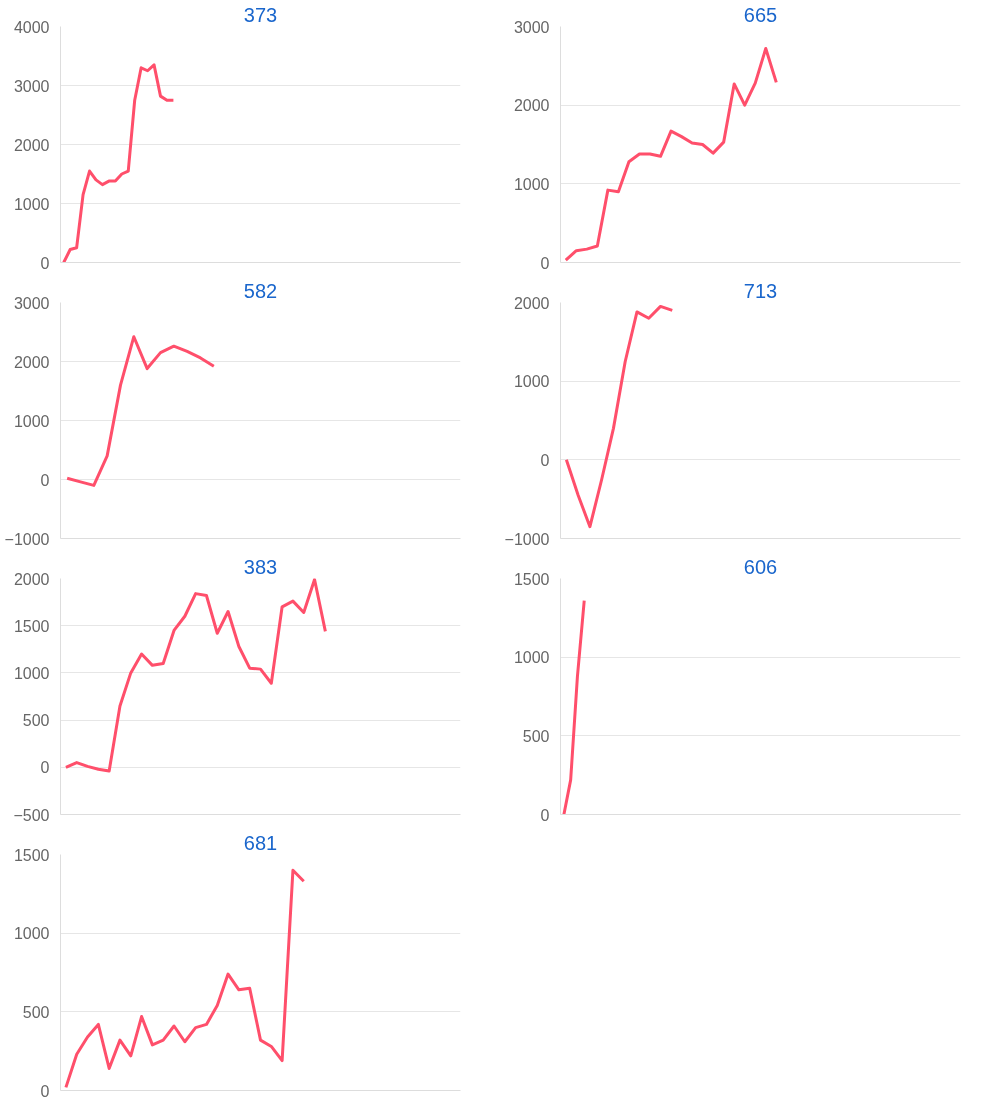 Image resolution: width=1000 pixels, height=1103 pixels. I want to click on y-tick-label: 4000, so click(31, 27).